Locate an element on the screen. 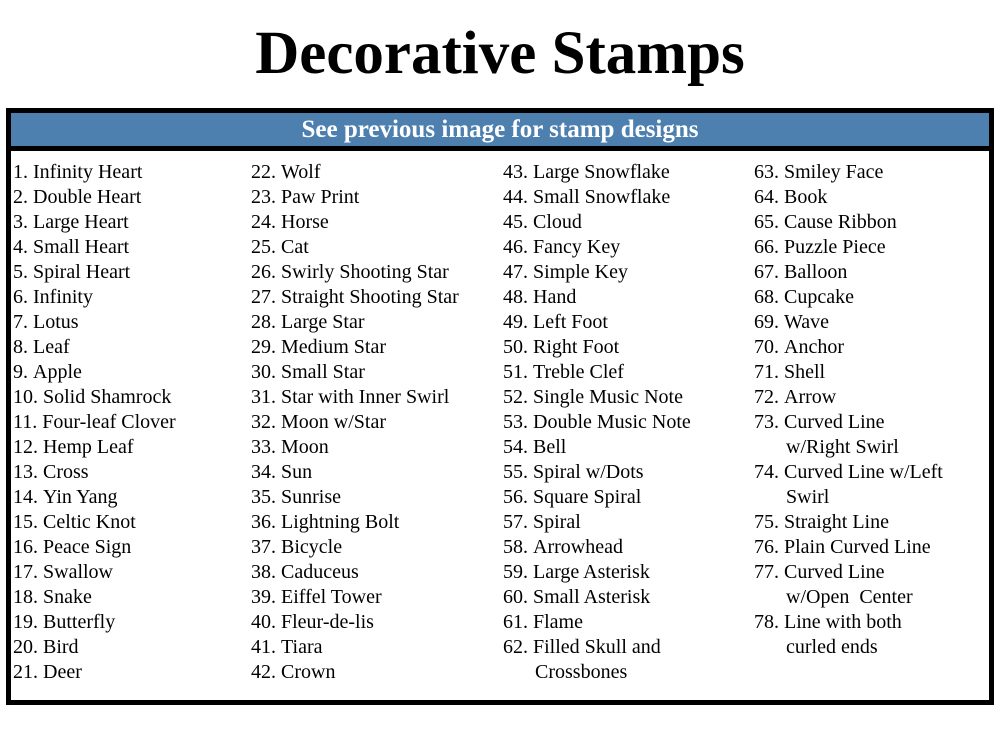 This screenshot has width=1000, height=732. list-item: 72. Arrow is located at coordinates (795, 397).